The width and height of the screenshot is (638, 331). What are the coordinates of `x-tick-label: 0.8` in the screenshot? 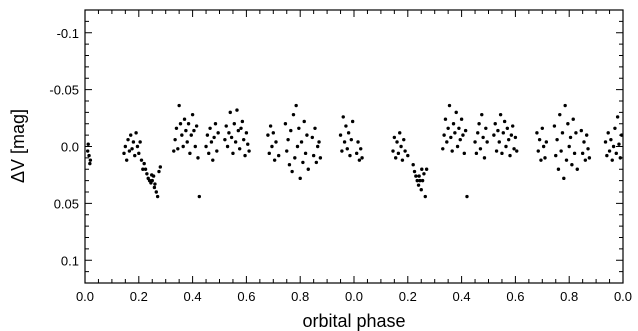 It's located at (300, 296).